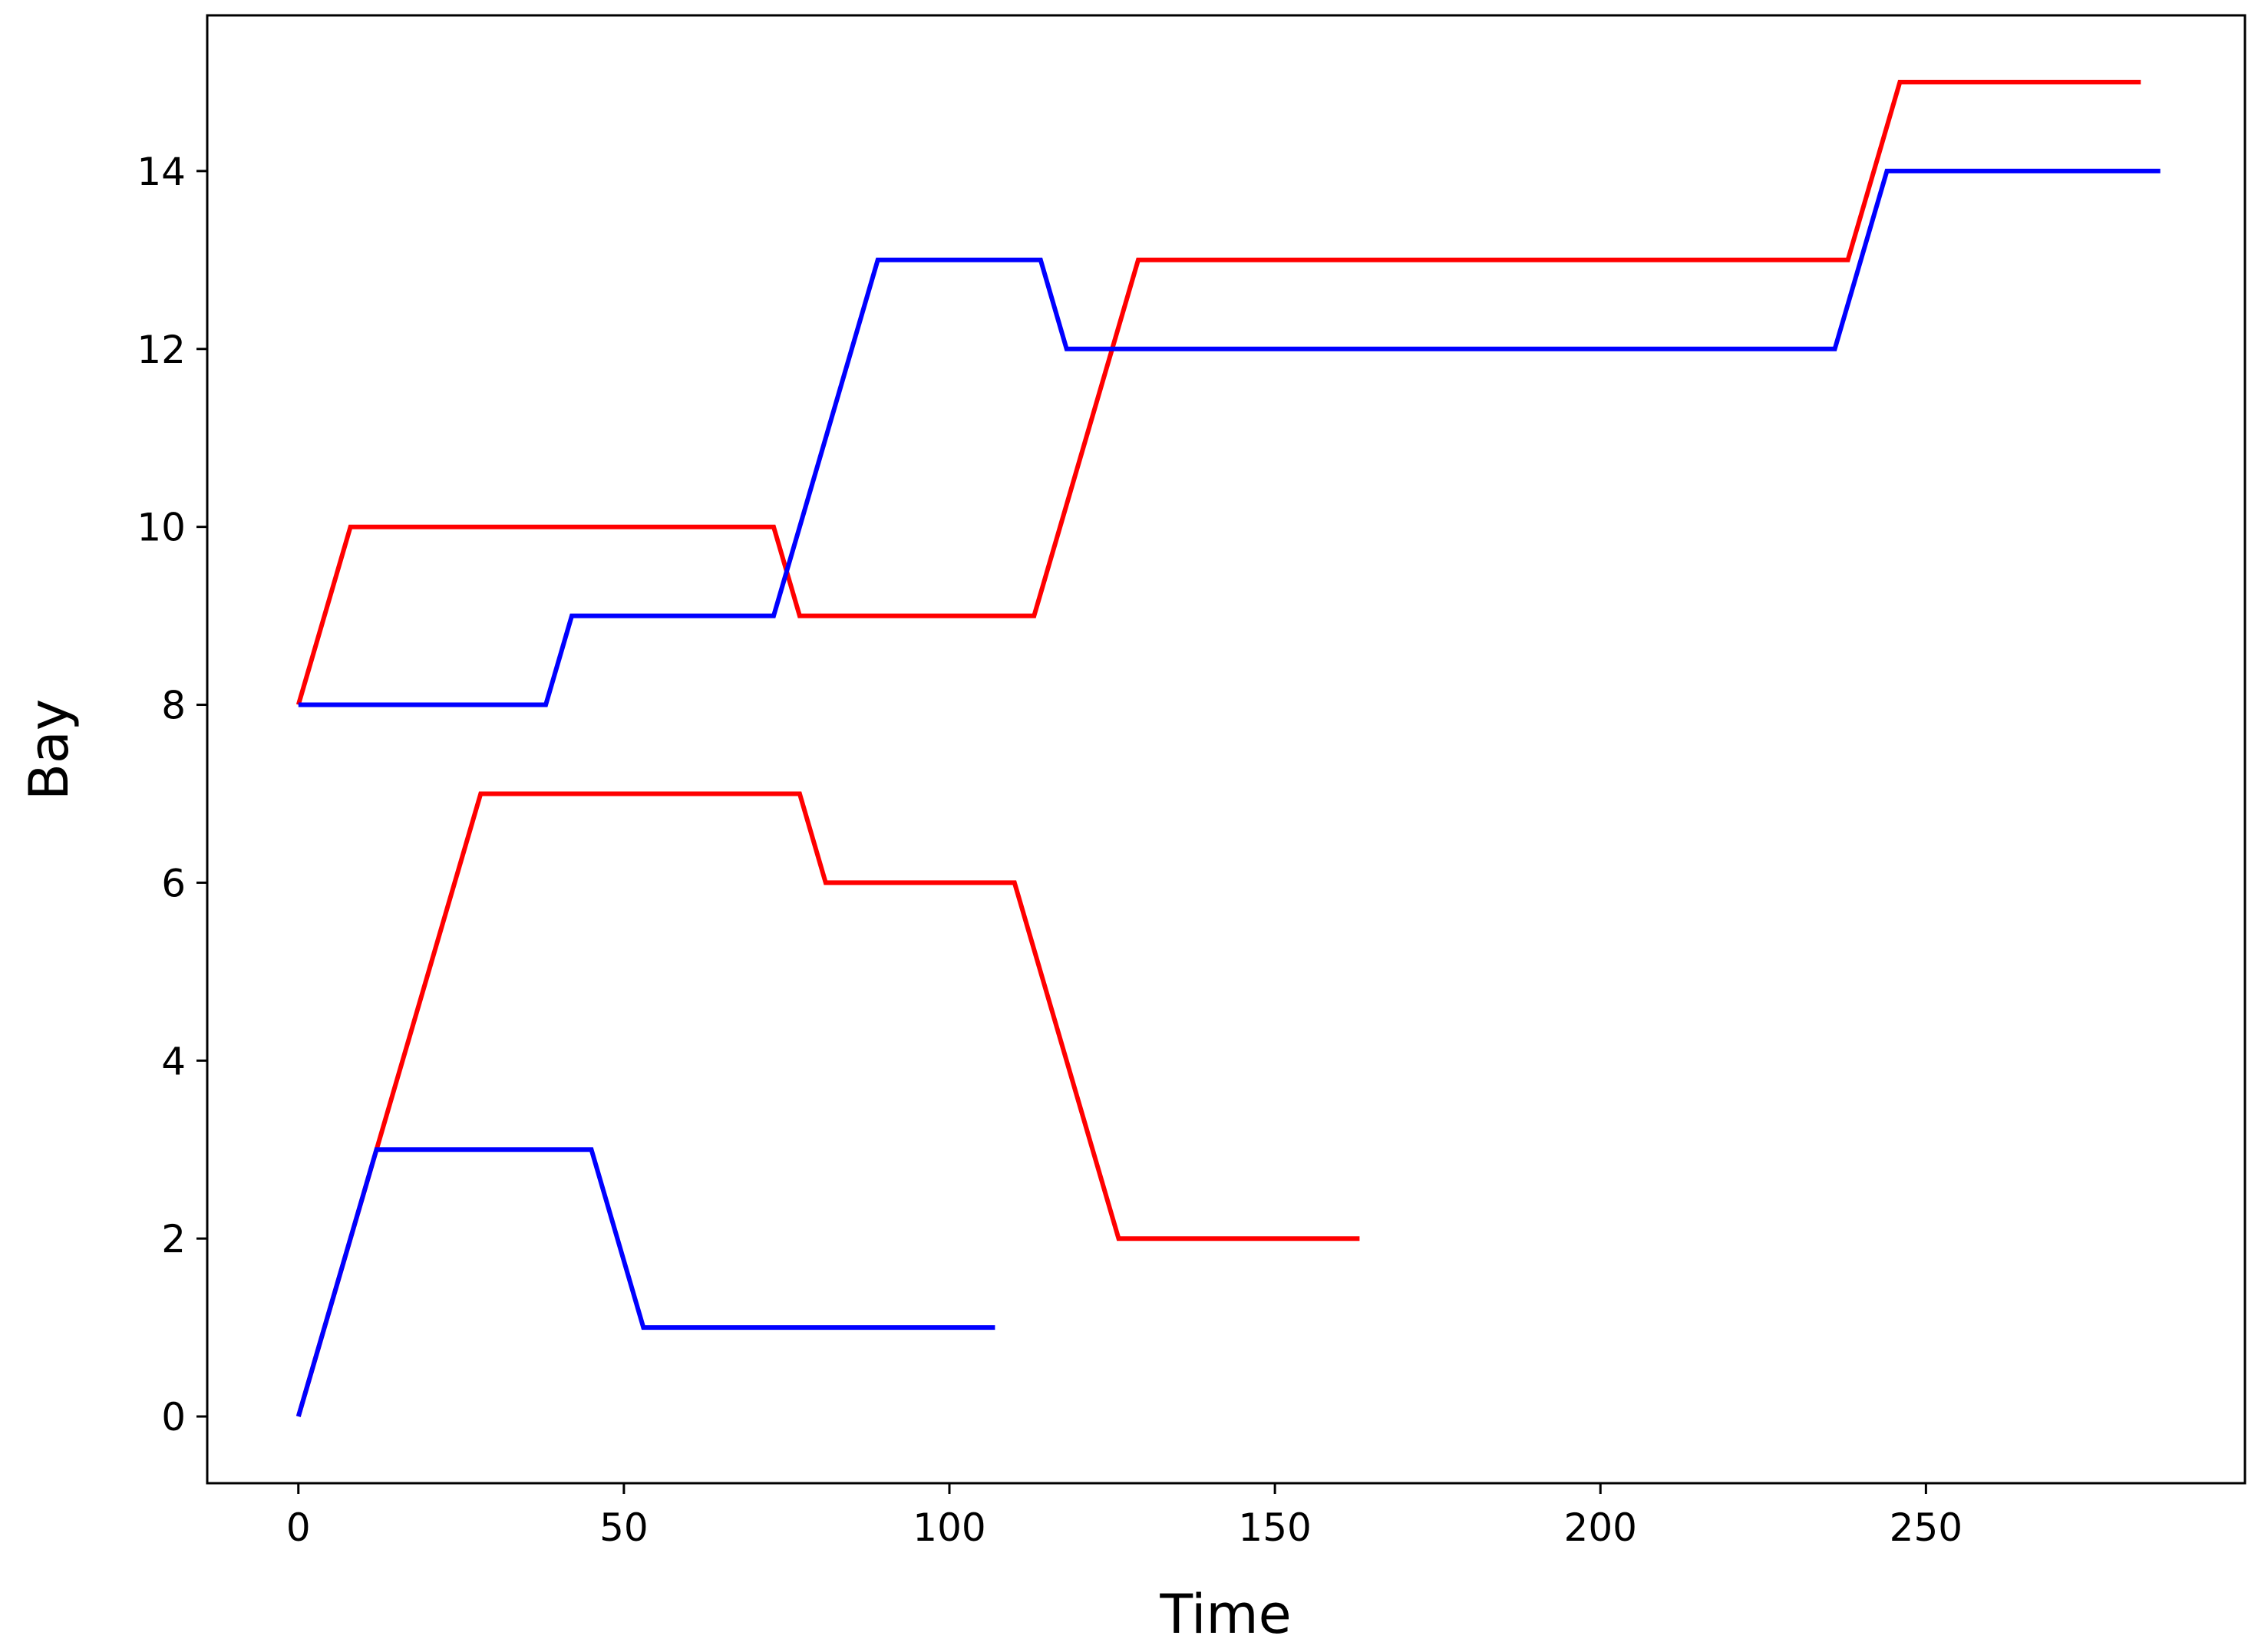 This screenshot has width=2258, height=1652. Describe the element at coordinates (1600, 1527) in the screenshot. I see `x-tick-label: 200` at that location.